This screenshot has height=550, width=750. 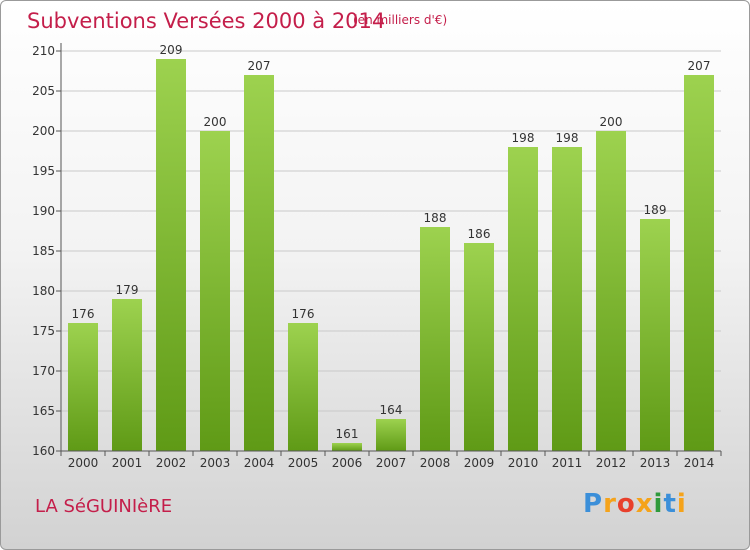 What do you see at coordinates (43, 451) in the screenshot?
I see `y-tick-label: 160` at bounding box center [43, 451].